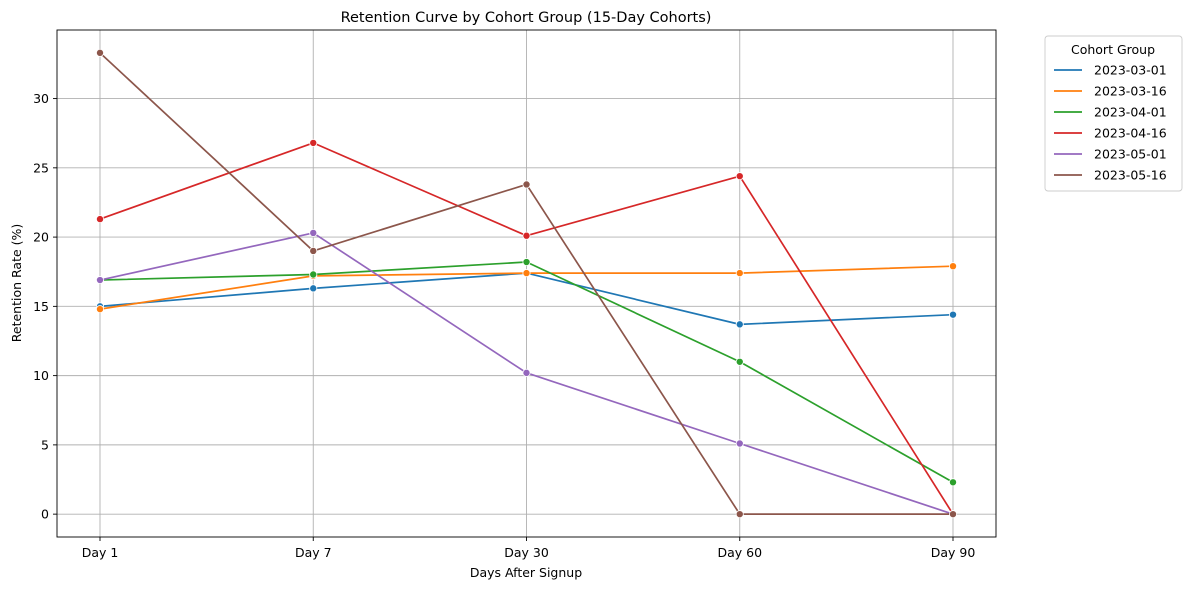 This screenshot has height=590, width=1190. What do you see at coordinates (1130, 70) in the screenshot?
I see `legend-label: 2023-03-01` at bounding box center [1130, 70].